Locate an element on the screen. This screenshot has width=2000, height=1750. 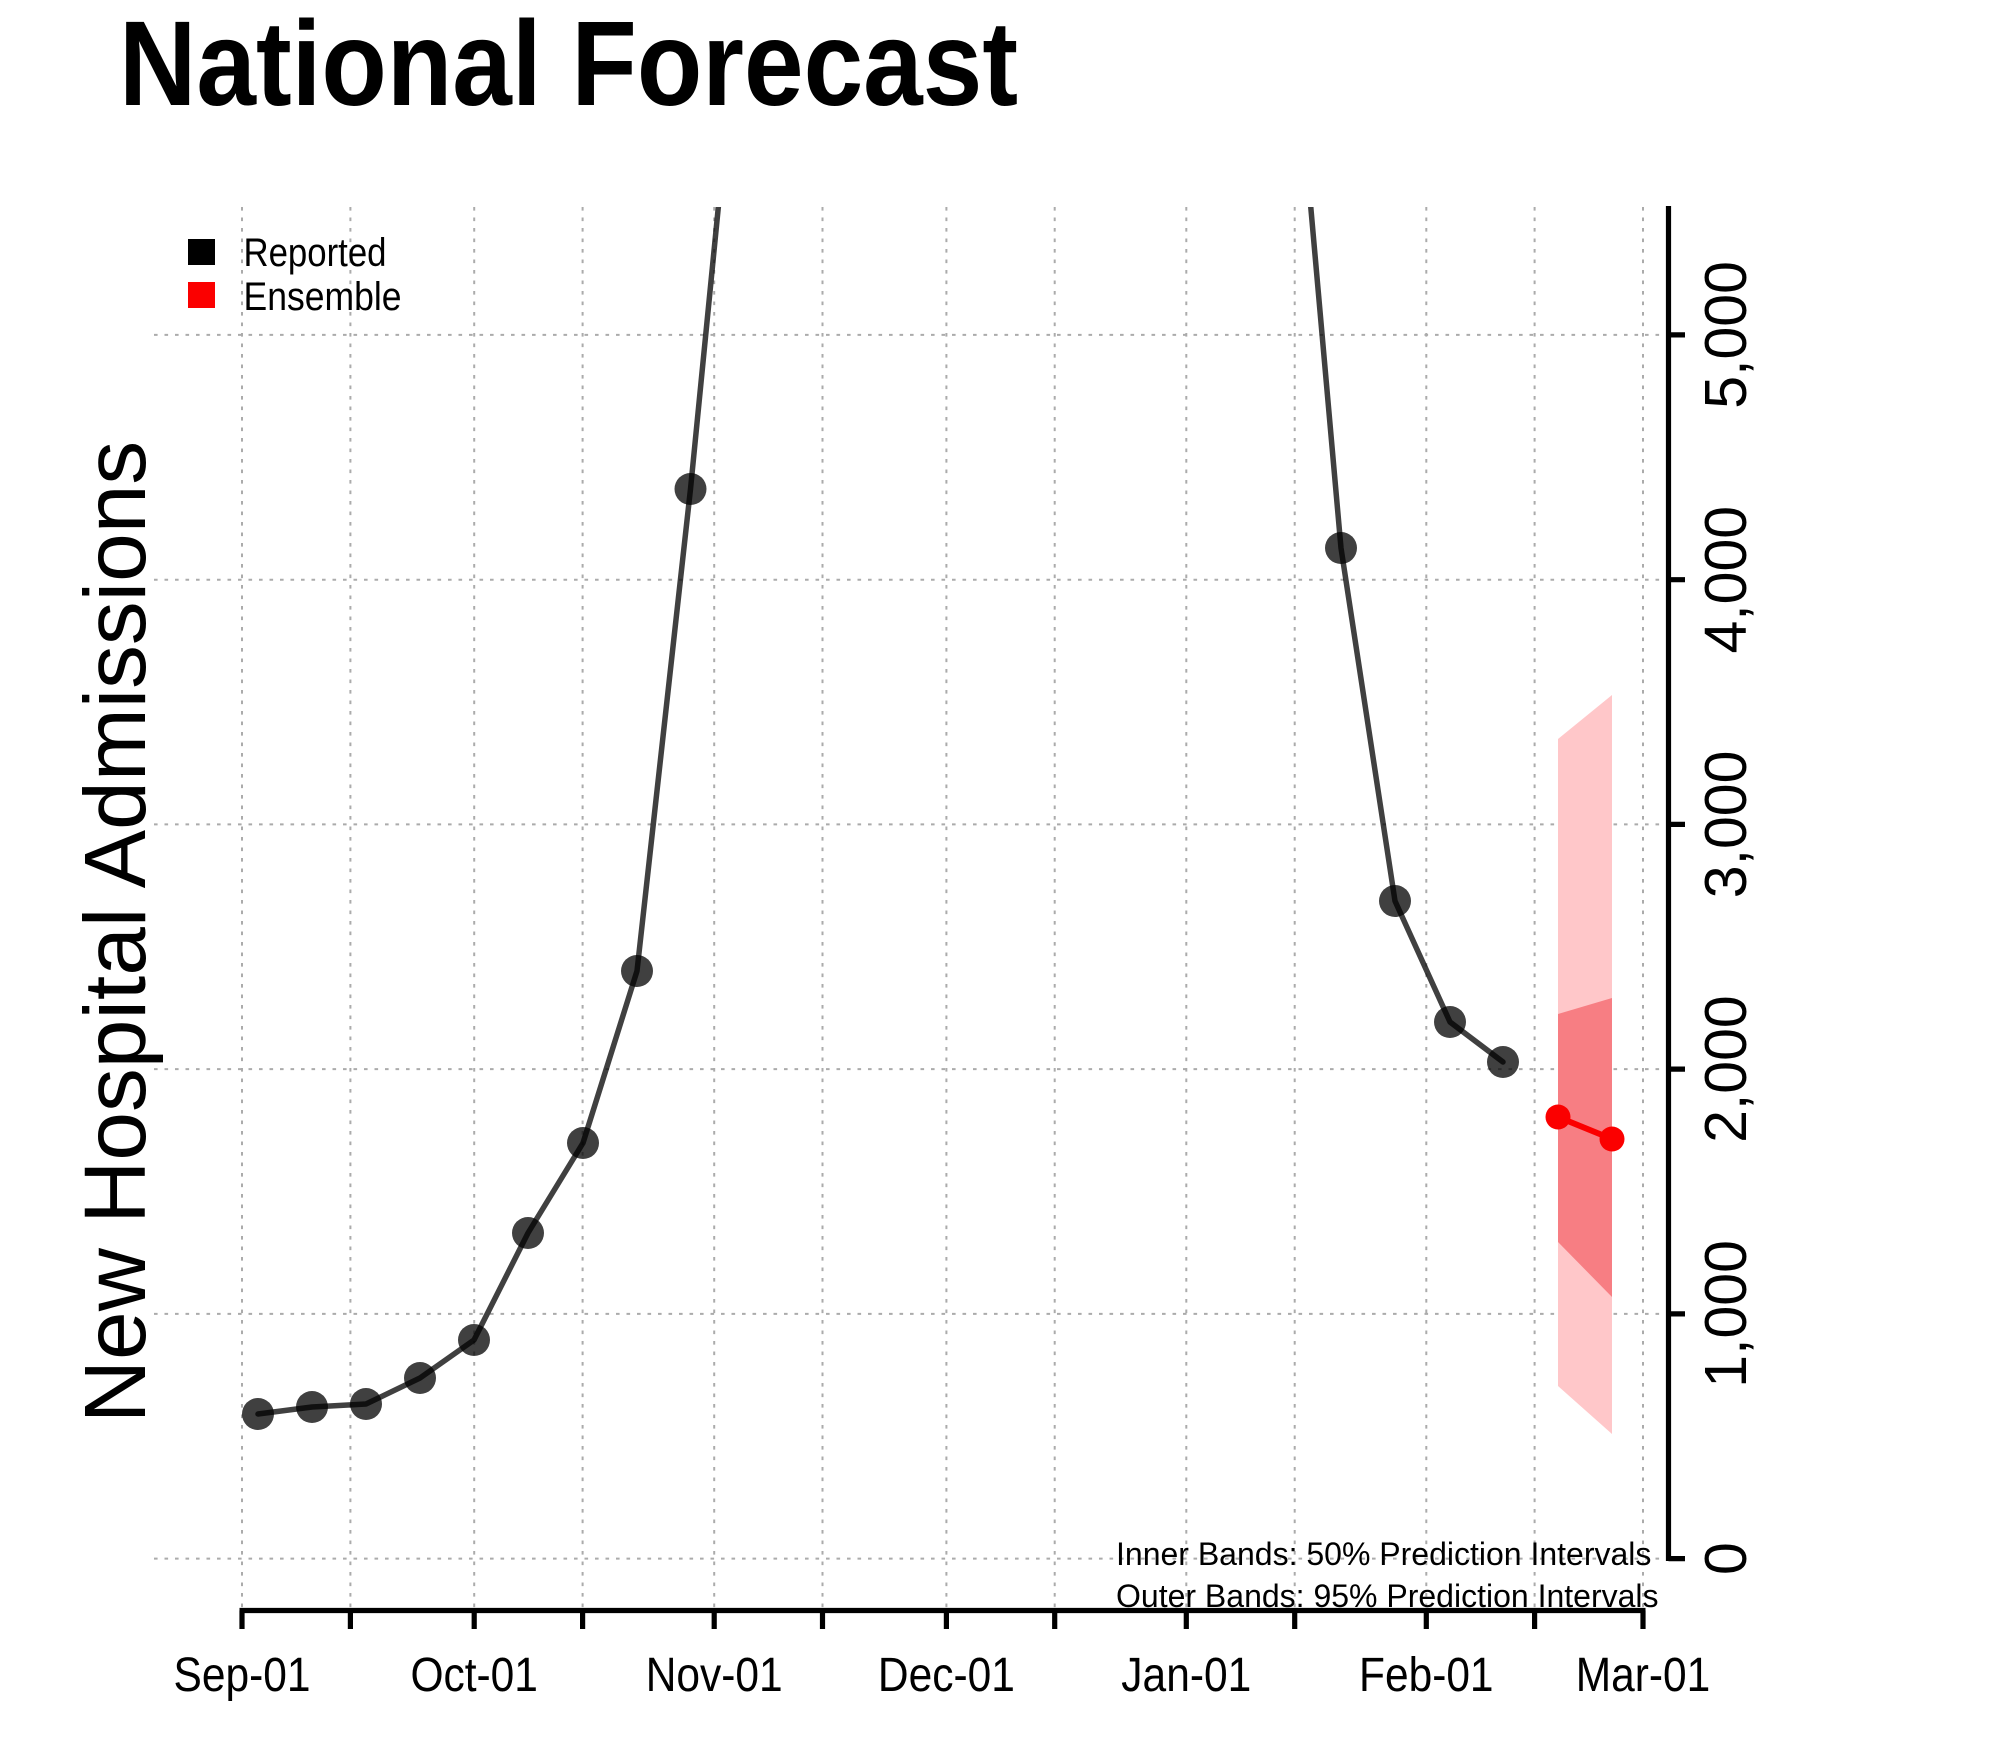
svg-text: Reported is located at coordinates (315, 253).